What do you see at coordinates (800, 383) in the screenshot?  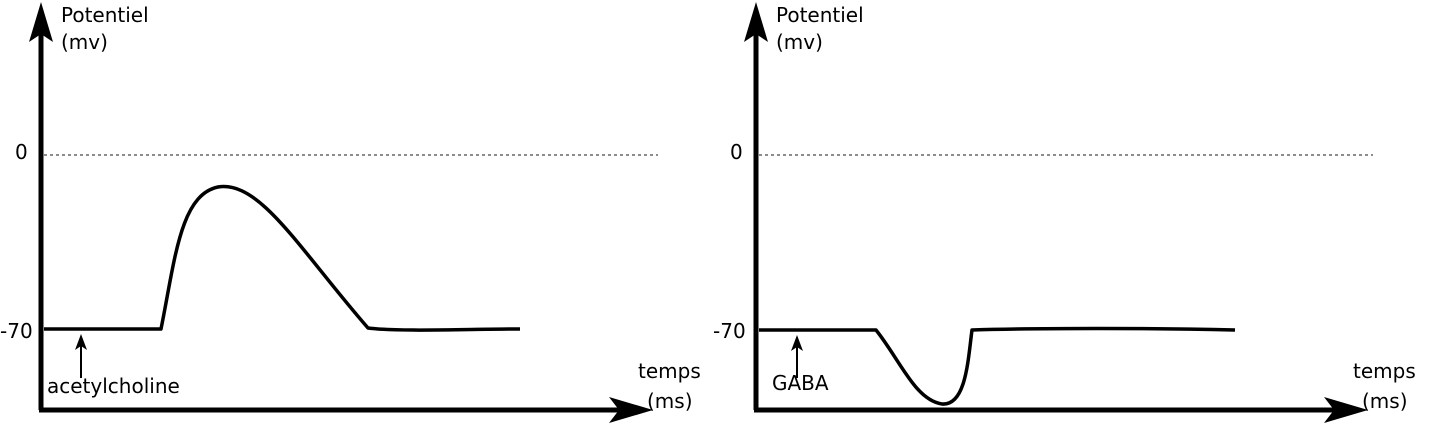 I see `stimulus-label: GABA` at bounding box center [800, 383].